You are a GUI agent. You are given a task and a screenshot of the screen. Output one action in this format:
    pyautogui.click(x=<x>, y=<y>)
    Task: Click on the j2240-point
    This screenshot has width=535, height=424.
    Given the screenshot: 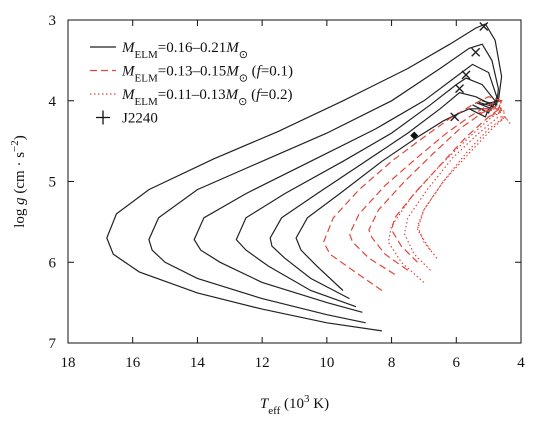 What is the action you would take?
    pyautogui.click(x=414, y=135)
    